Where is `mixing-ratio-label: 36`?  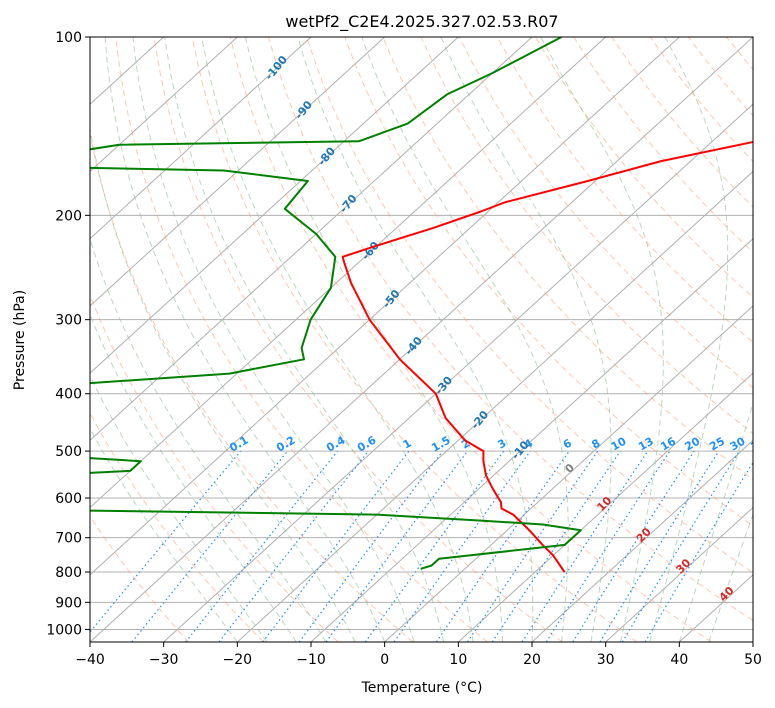
mixing-ratio-label: 36 is located at coordinates (758, 443).